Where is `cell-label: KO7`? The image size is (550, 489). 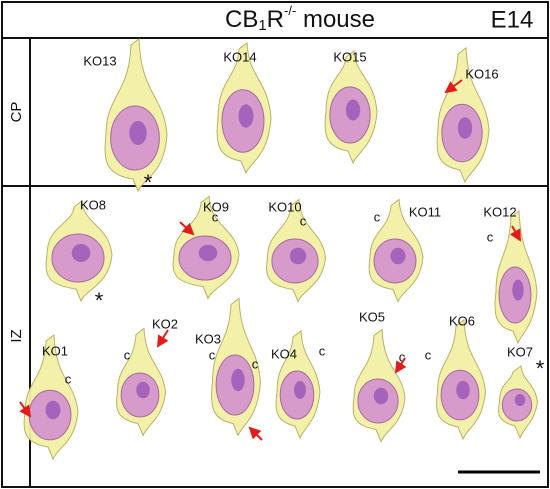 cell-label: KO7 is located at coordinates (520, 351).